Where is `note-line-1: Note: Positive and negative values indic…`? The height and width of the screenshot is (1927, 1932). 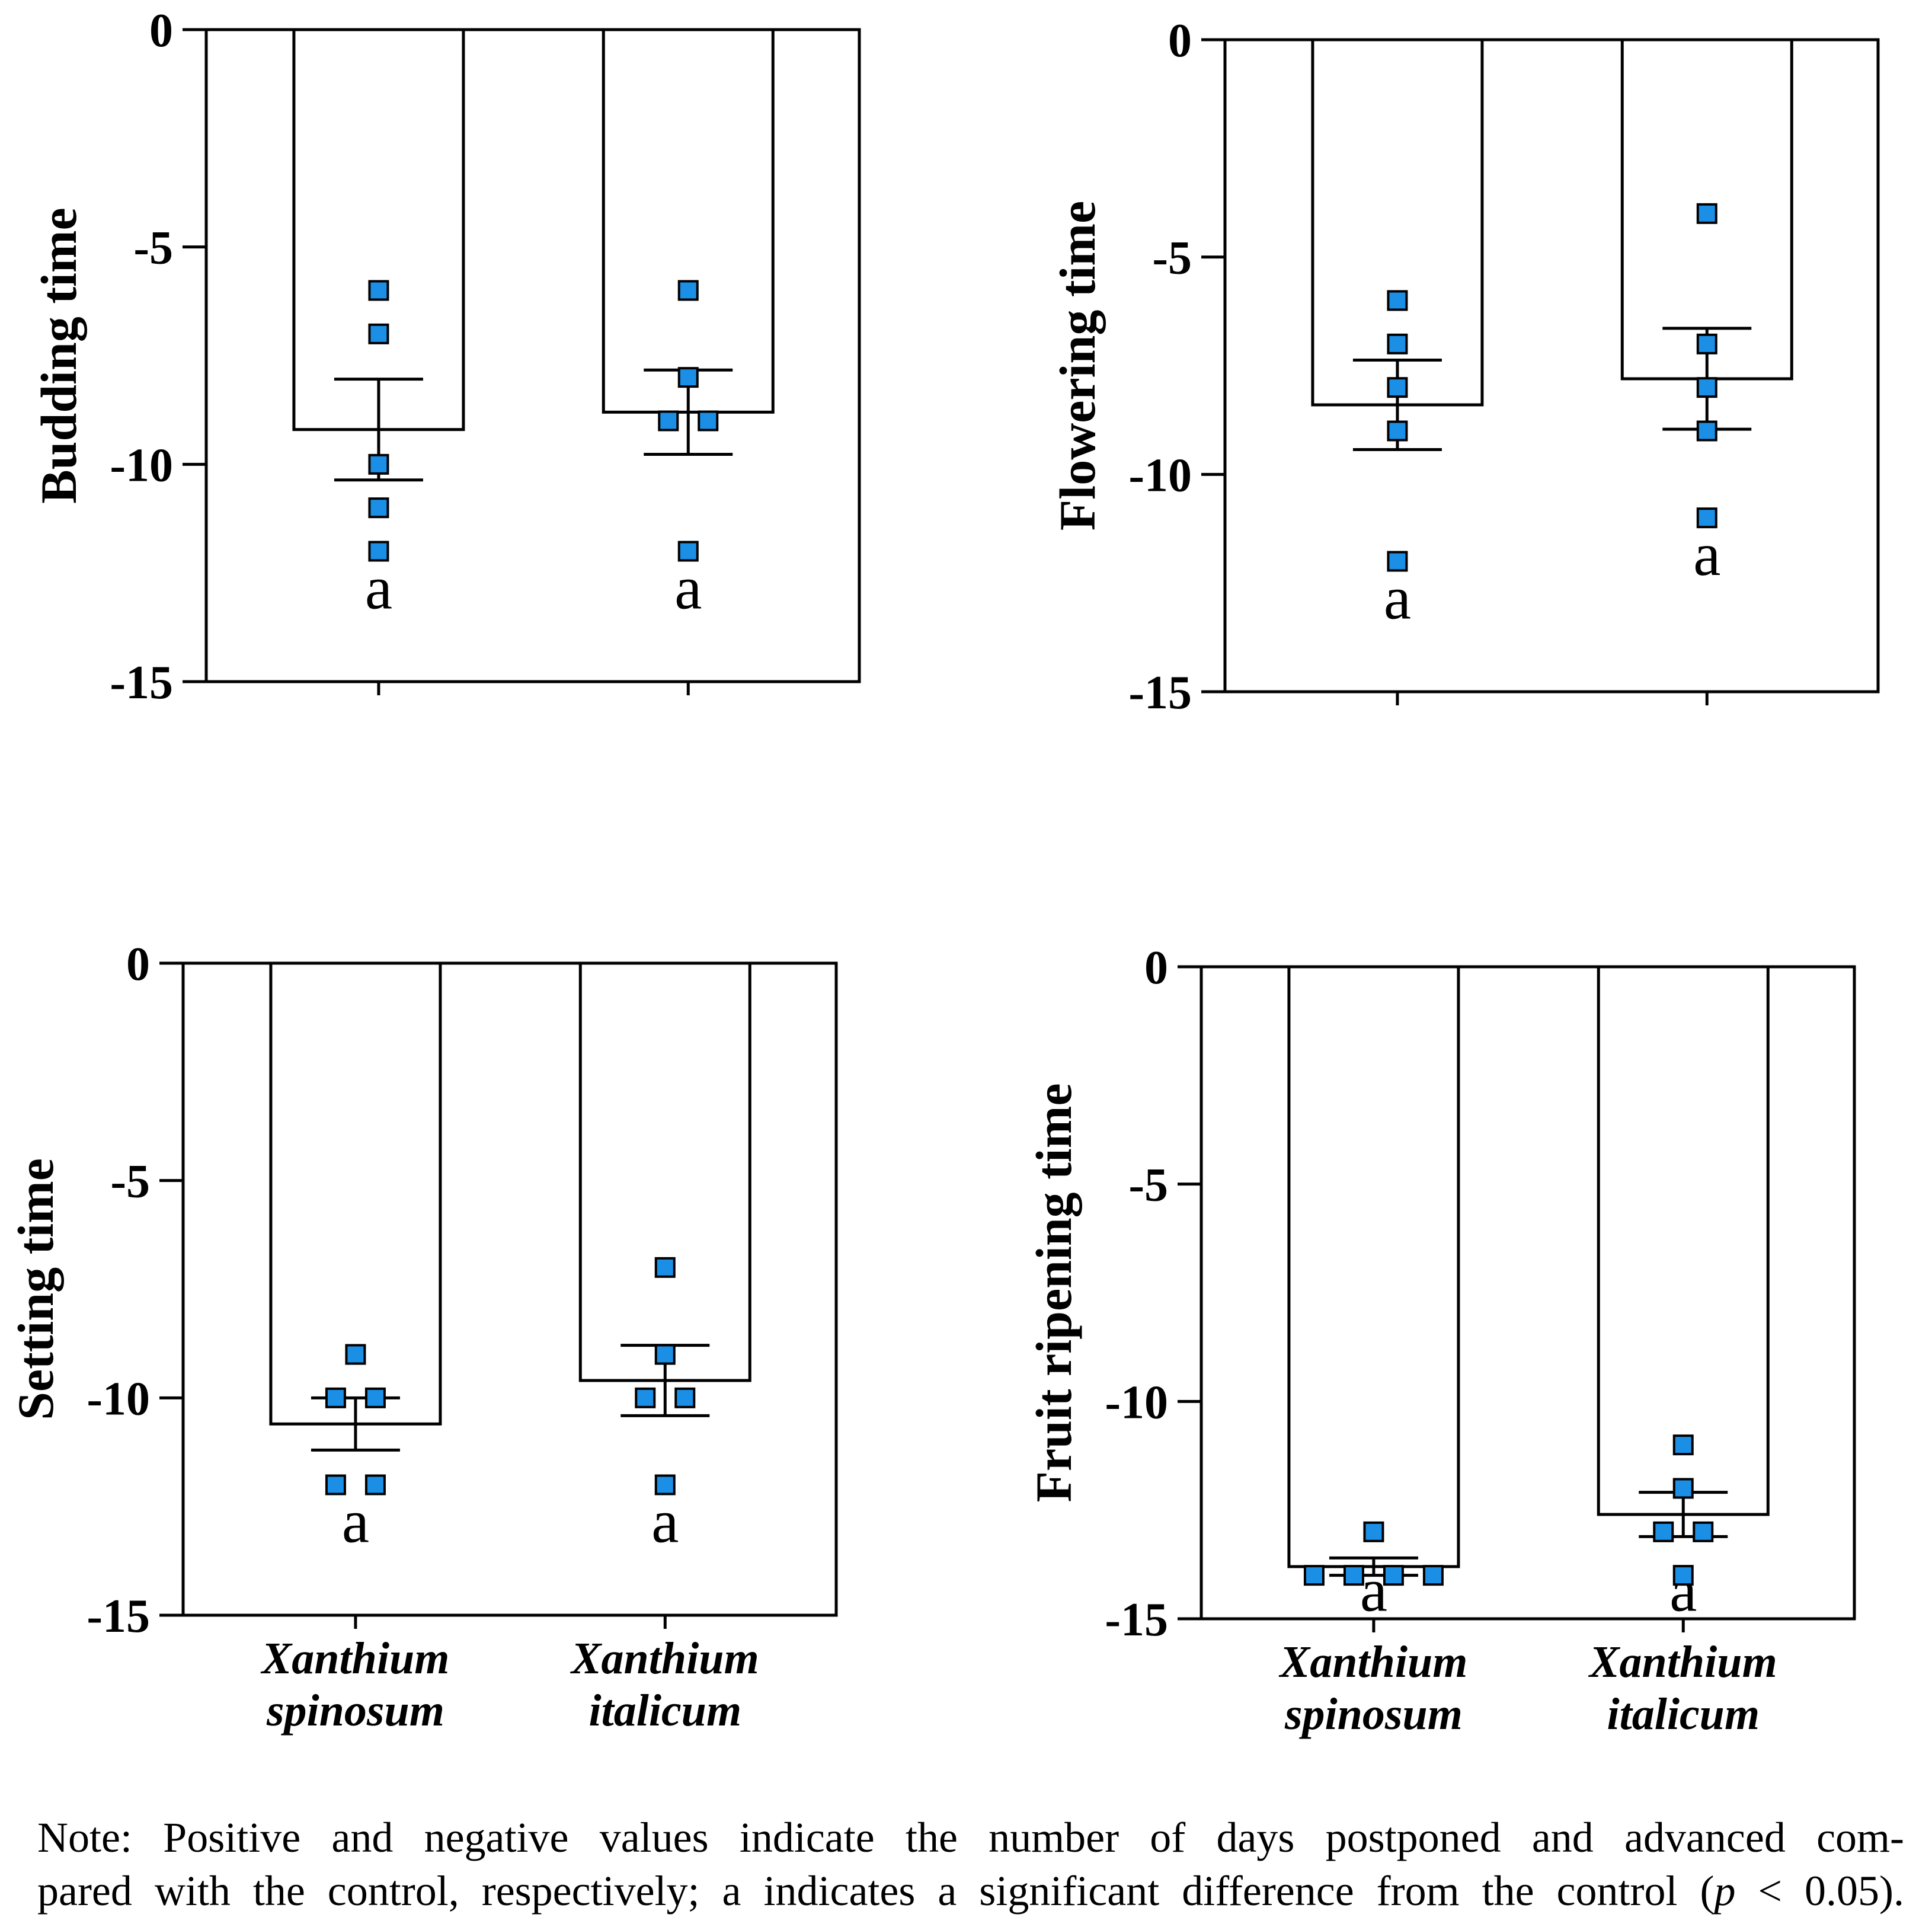
note-line-1: Note: Positive and negative values indic… is located at coordinates (971, 1837).